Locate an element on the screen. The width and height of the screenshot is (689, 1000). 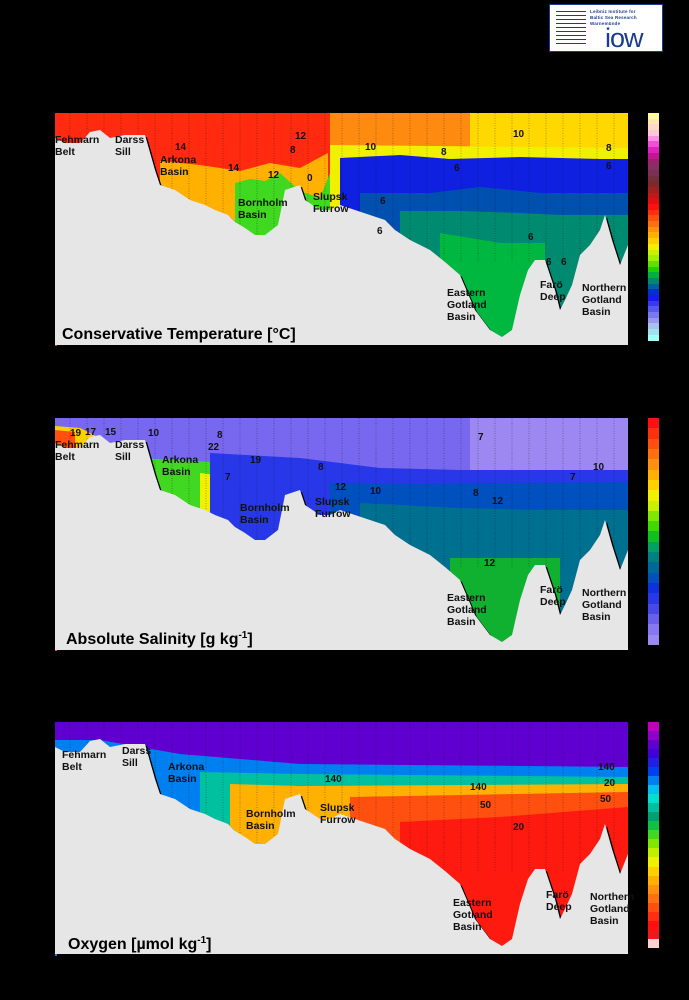
contour-label: 14 is located at coordinates (181, 147).